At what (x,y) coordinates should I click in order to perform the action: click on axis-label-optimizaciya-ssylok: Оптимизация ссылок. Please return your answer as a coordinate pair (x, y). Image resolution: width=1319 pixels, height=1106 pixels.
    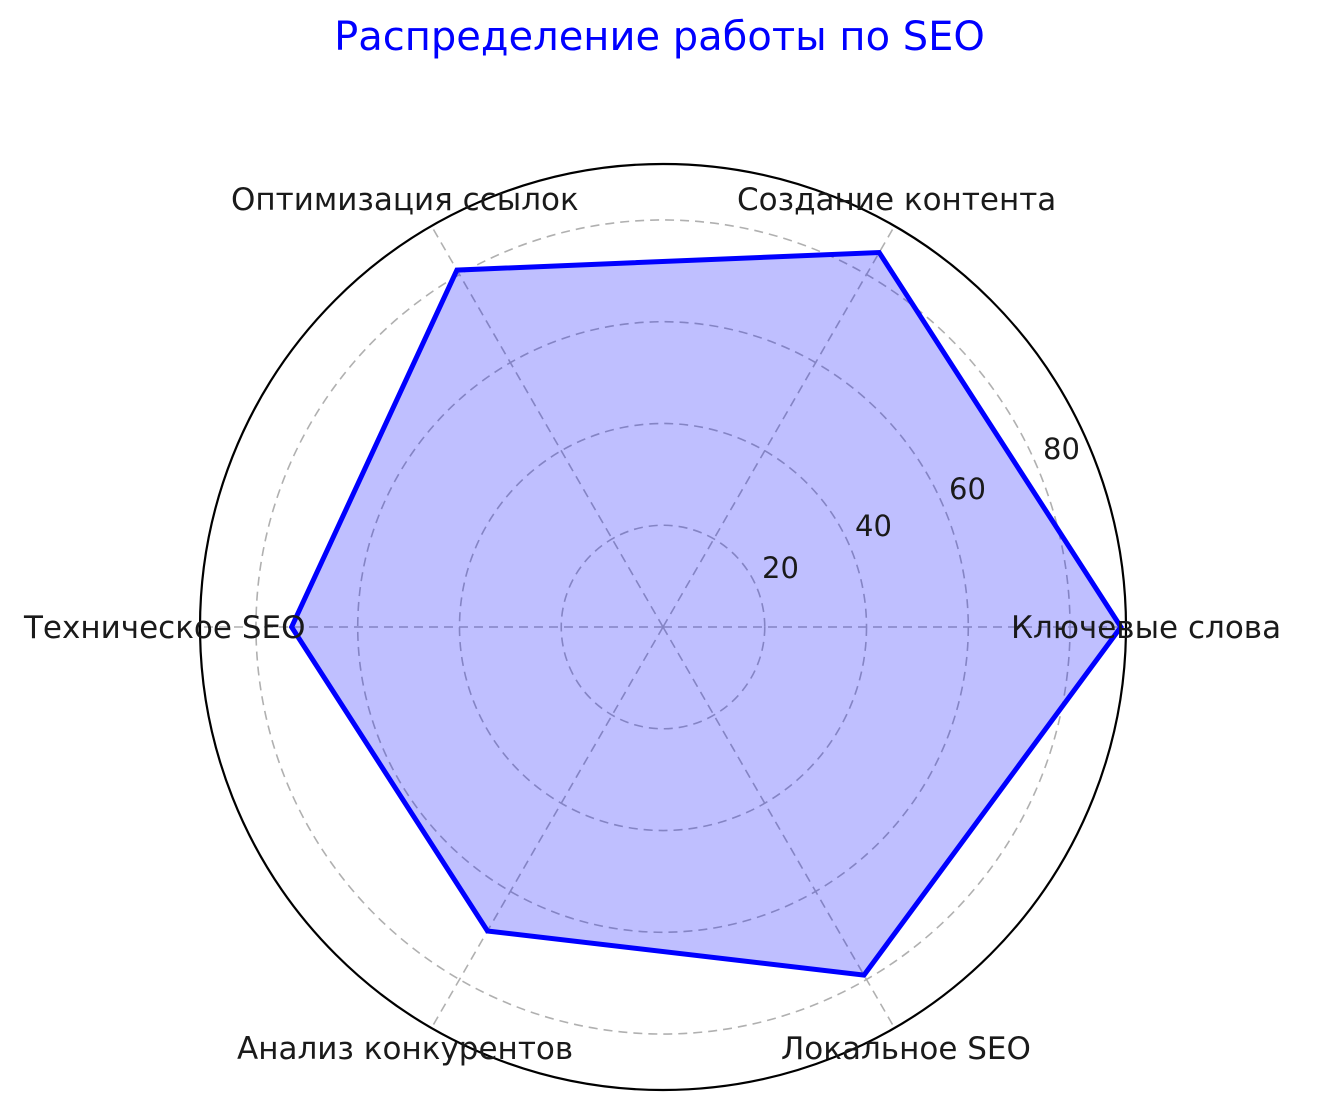
    Looking at the image, I should click on (405, 200).